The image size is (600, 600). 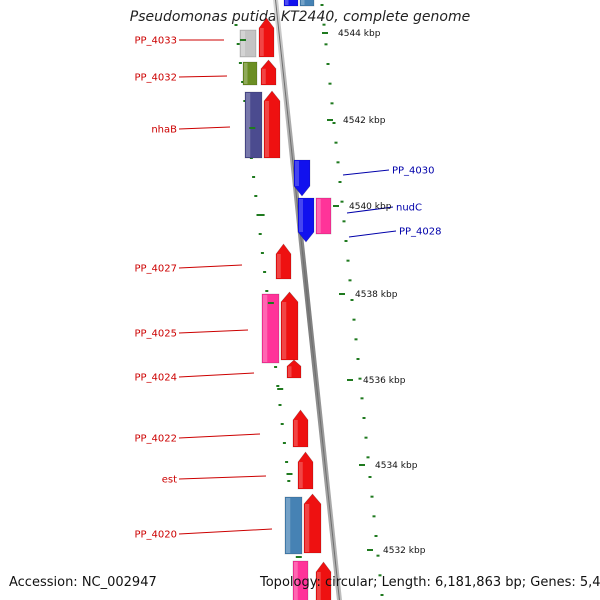 I want to click on gene-pp4024-shine, so click(x=290, y=371).